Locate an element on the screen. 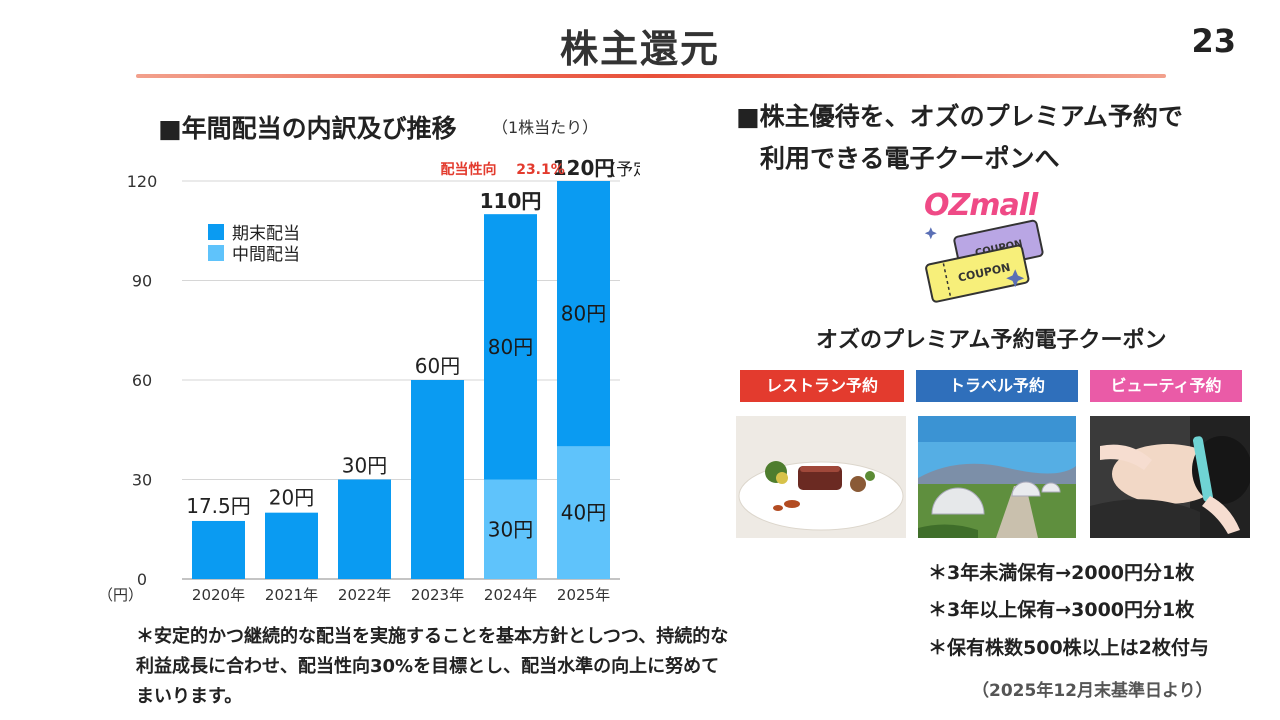 The image size is (1280, 720). title-divider is located at coordinates (651, 76).